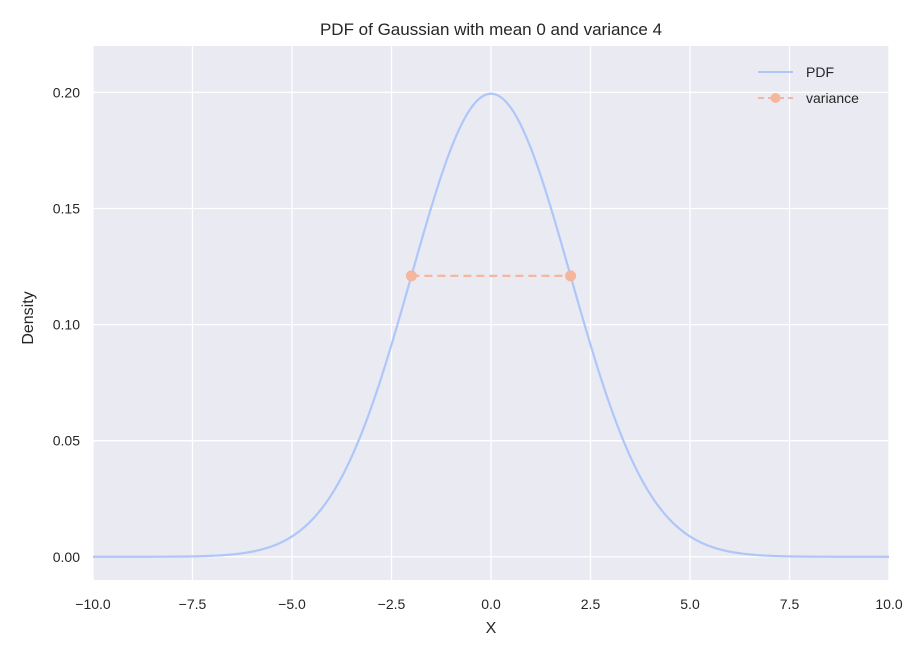 The width and height of the screenshot is (924, 645). Describe the element at coordinates (28, 317) in the screenshot. I see `y-axis-label: Density` at that location.